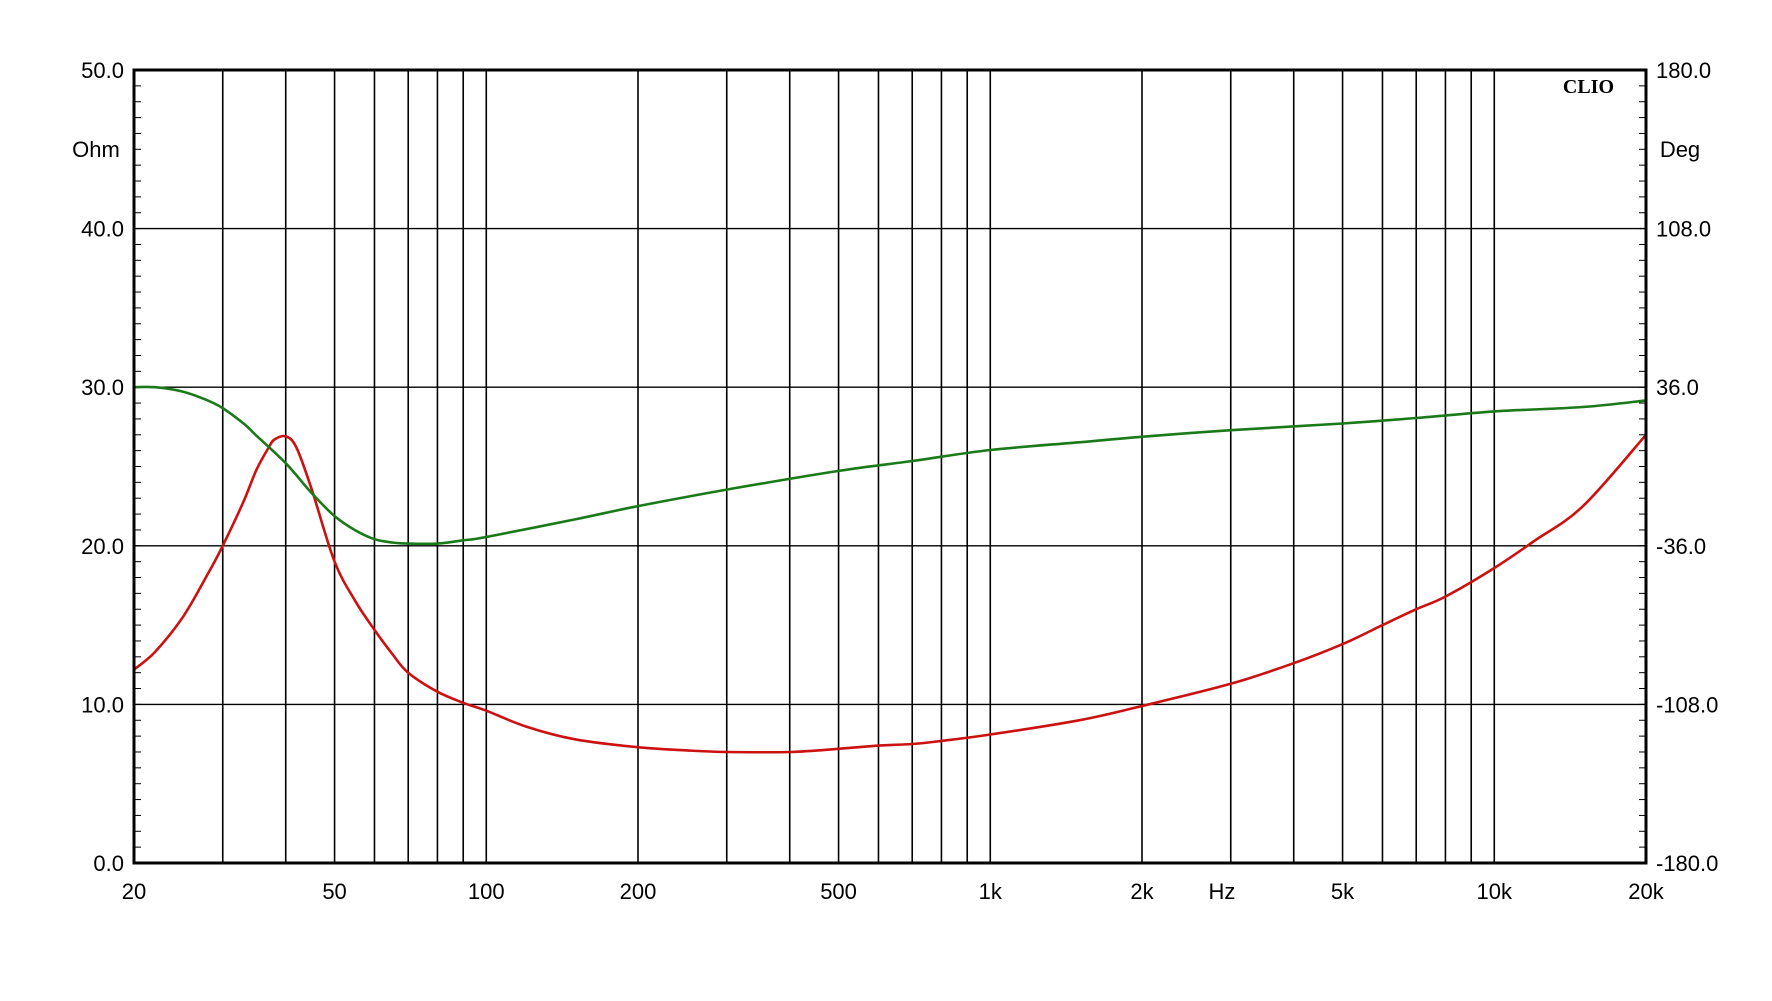 The width and height of the screenshot is (1772, 1001). What do you see at coordinates (1222, 891) in the screenshot?
I see `x-axis-unit: Hz` at bounding box center [1222, 891].